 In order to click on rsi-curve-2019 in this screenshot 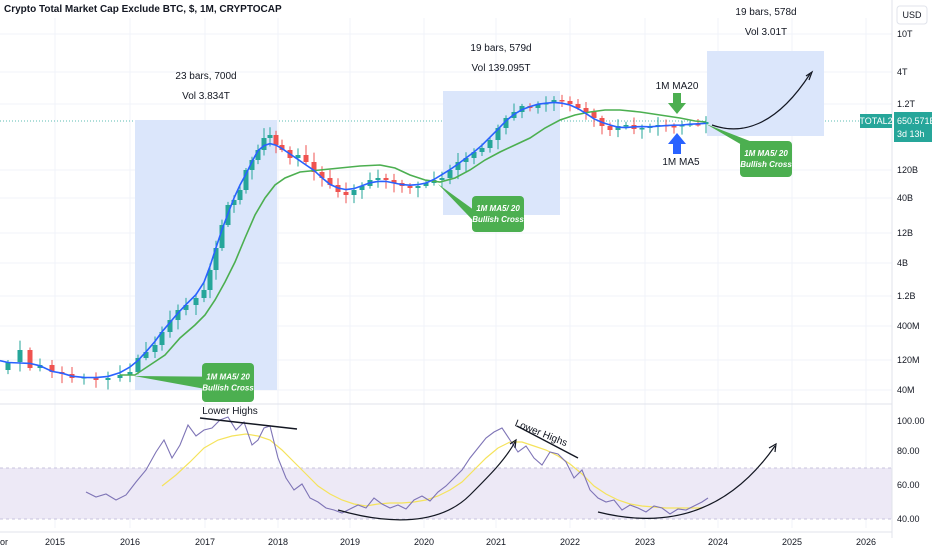, I will do `click(426, 481)`.